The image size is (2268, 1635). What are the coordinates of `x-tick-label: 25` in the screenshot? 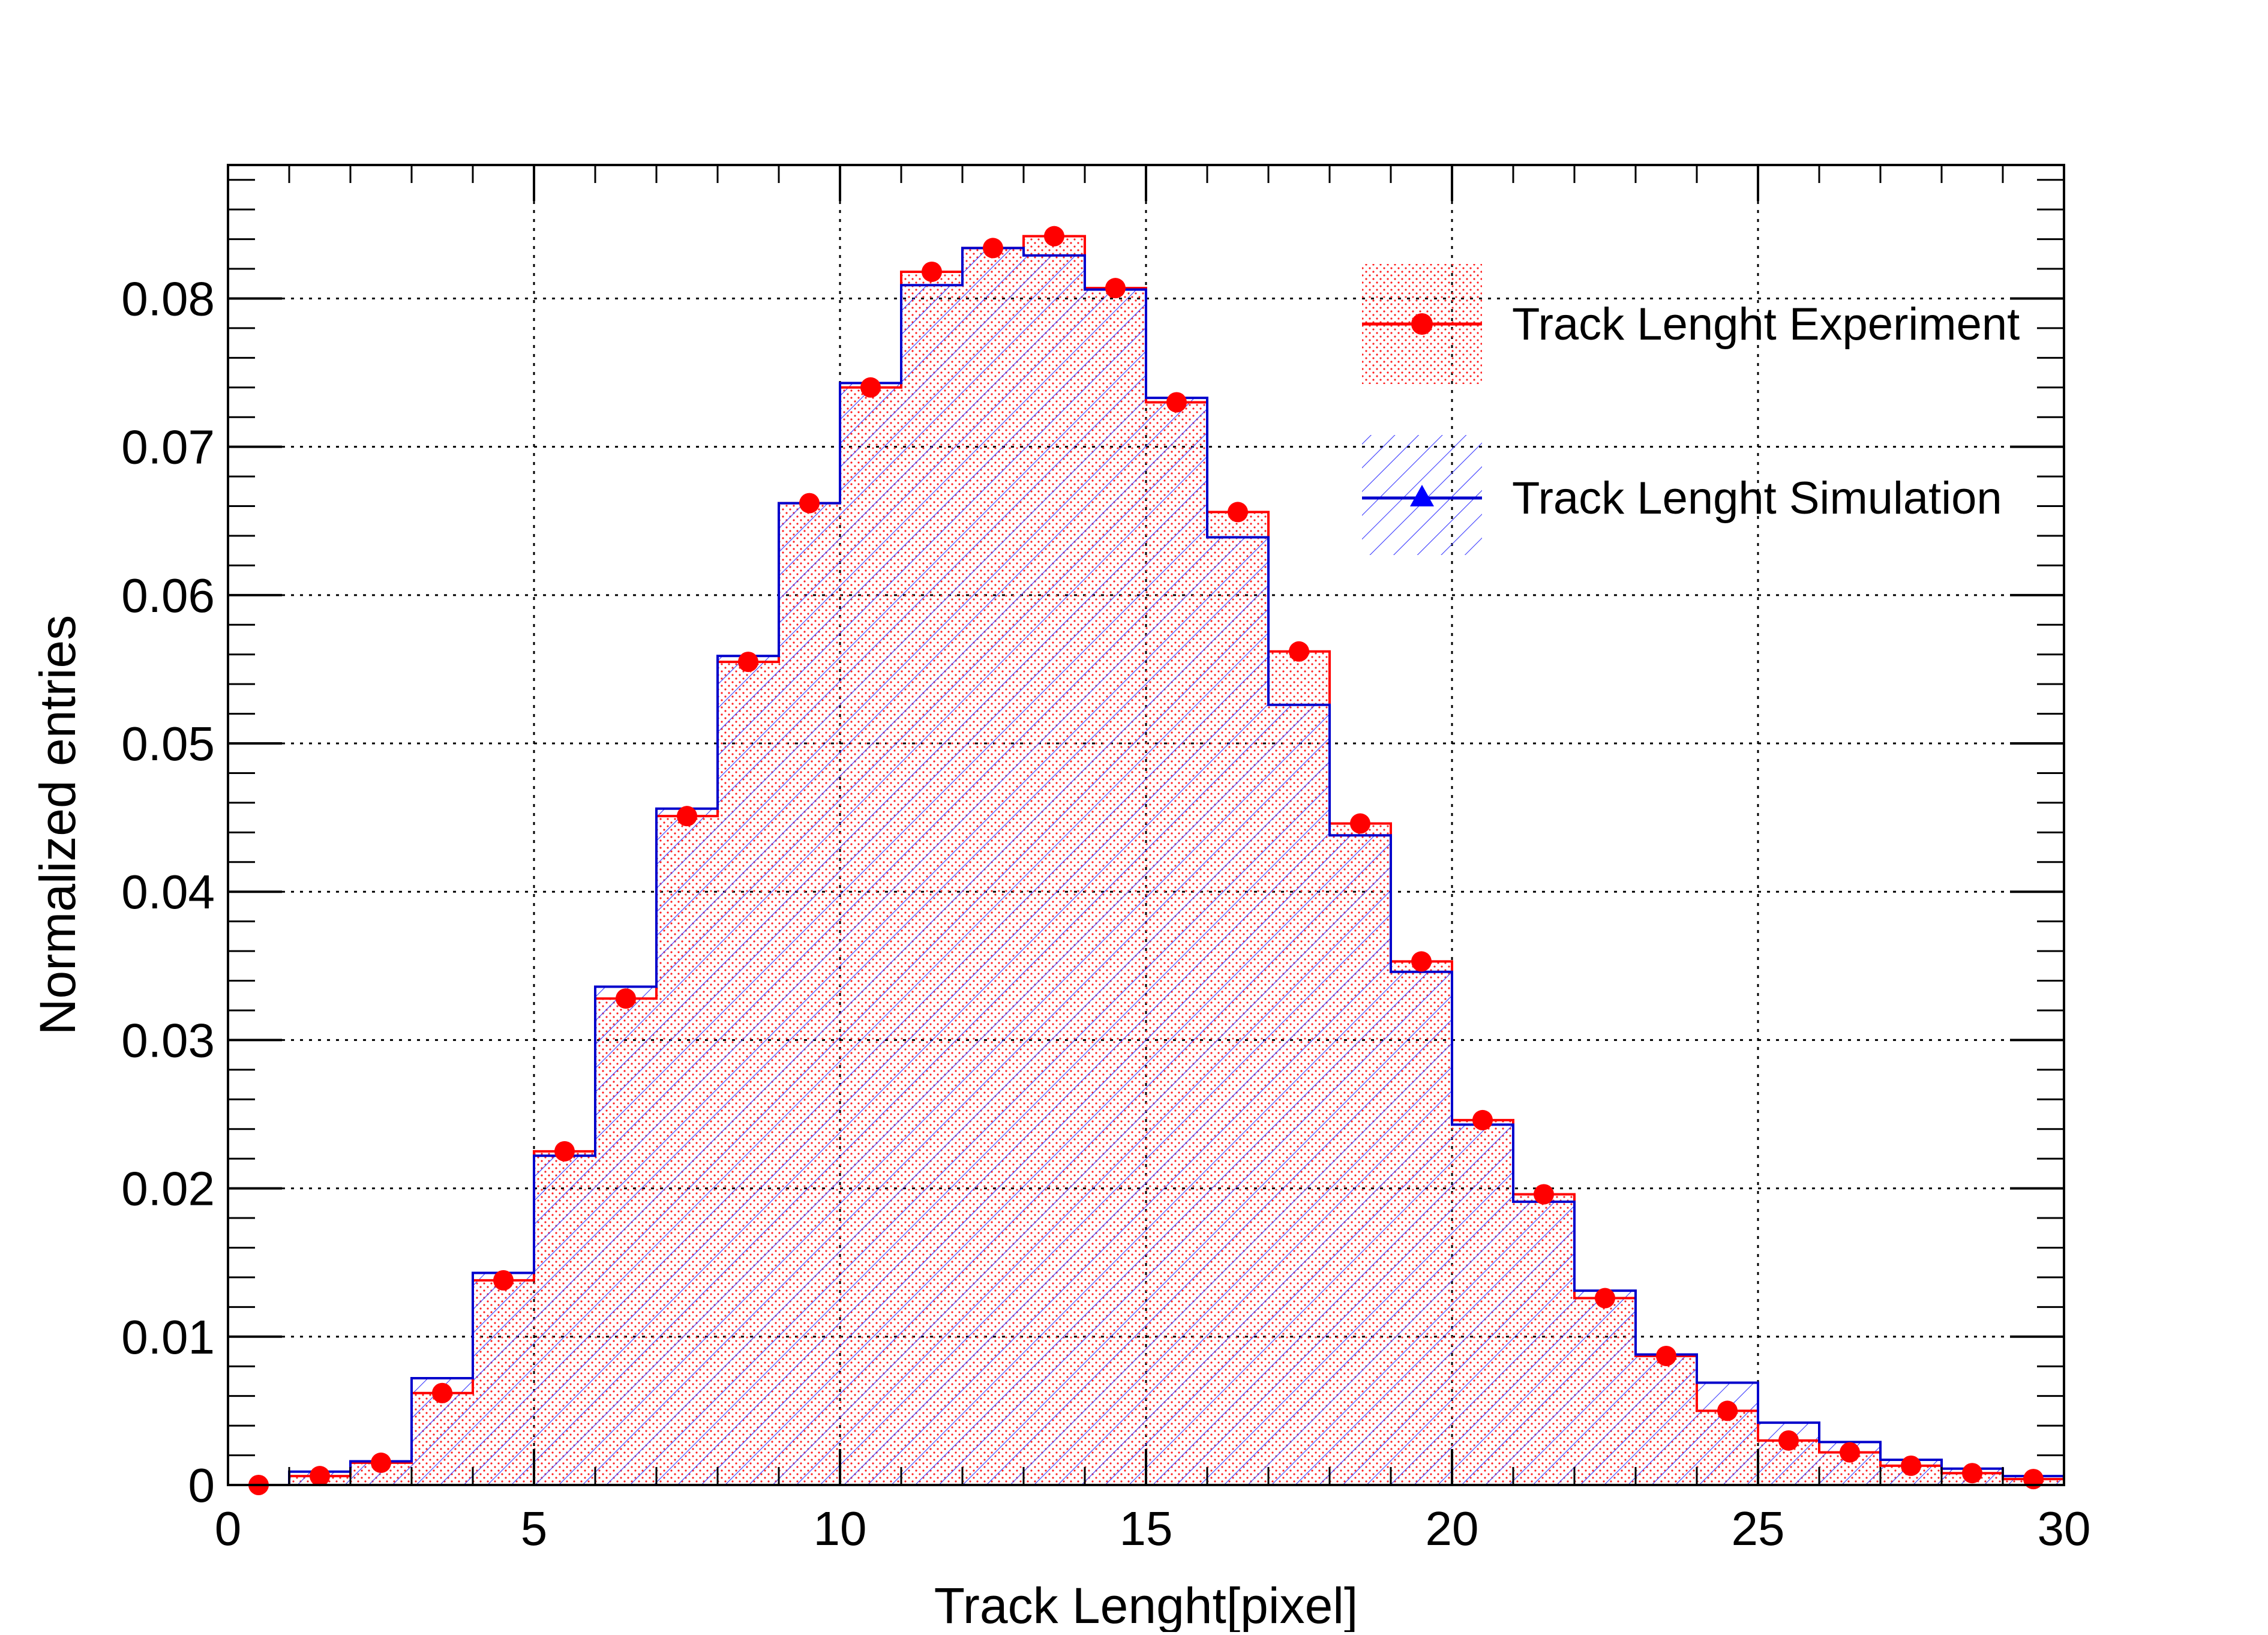 It's located at (1758, 1528).